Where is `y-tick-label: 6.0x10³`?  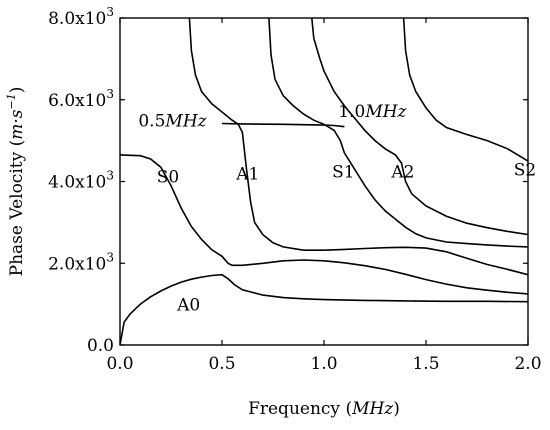
y-tick-label: 6.0x10³ is located at coordinates (81, 99).